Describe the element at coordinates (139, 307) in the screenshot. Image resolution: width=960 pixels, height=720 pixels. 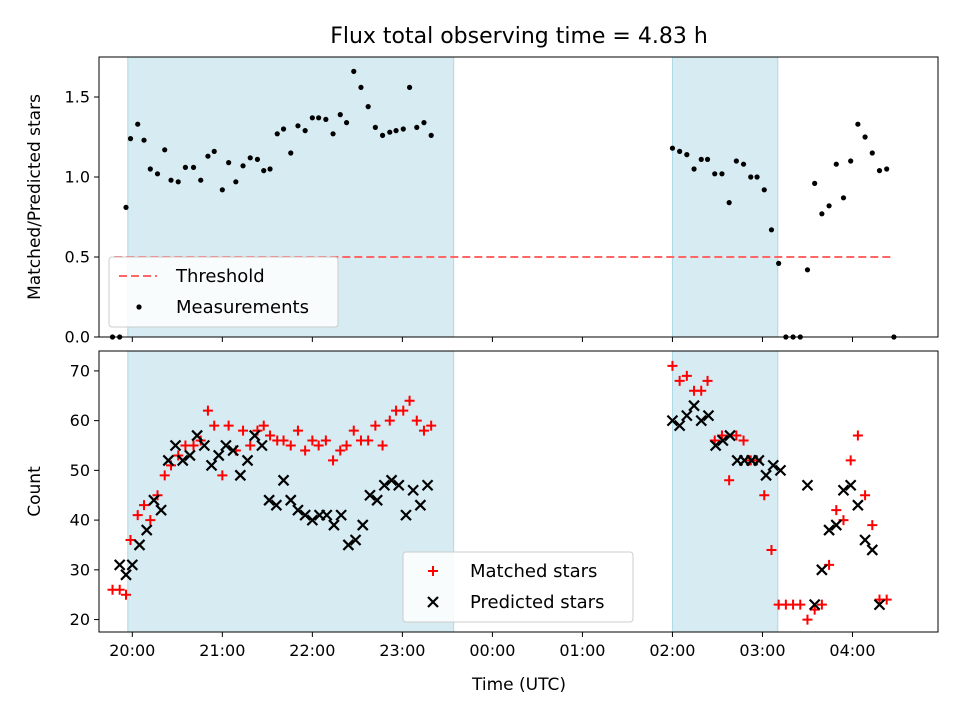
I see `legend-marker-measurements` at that location.